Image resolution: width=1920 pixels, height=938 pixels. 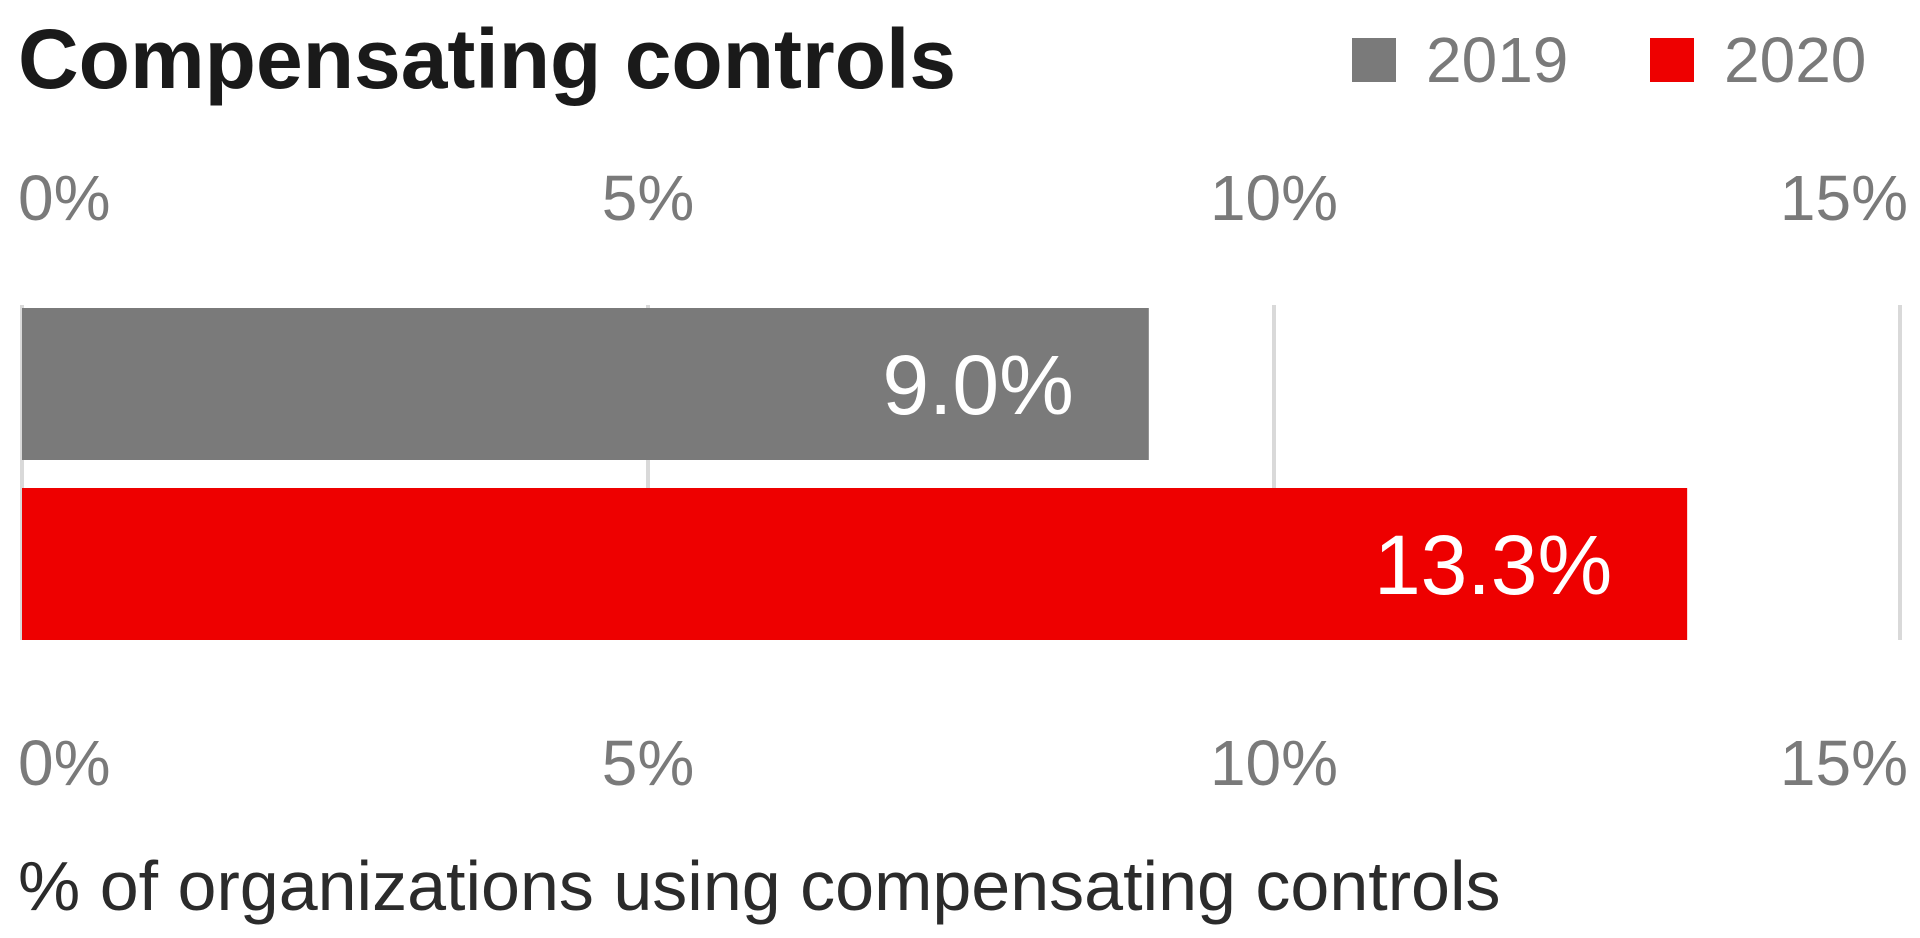 What do you see at coordinates (855, 564) in the screenshot?
I see `bar-2020` at bounding box center [855, 564].